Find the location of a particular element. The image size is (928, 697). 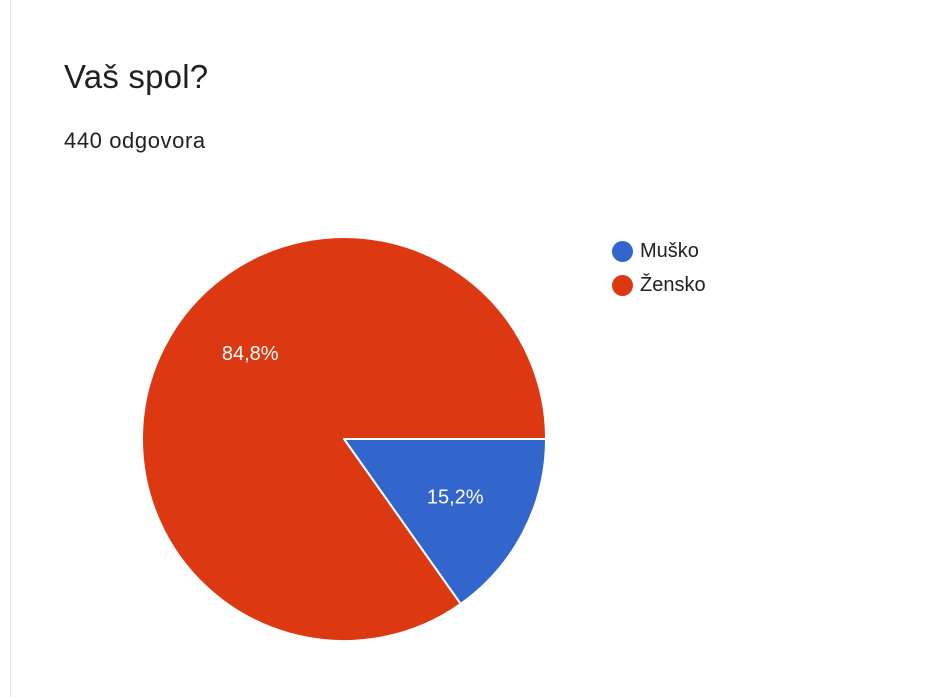

pie-slice-labels: 15,2% 84,8% is located at coordinates (353, 426).